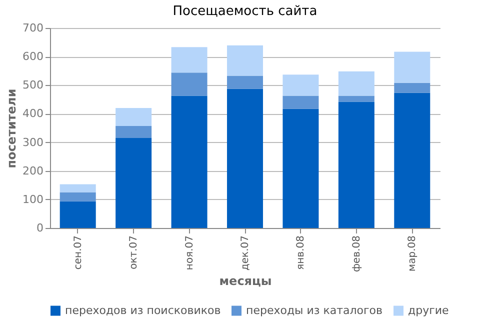  Describe the element at coordinates (429, 310) in the screenshot. I see `legend-label: другие` at that location.